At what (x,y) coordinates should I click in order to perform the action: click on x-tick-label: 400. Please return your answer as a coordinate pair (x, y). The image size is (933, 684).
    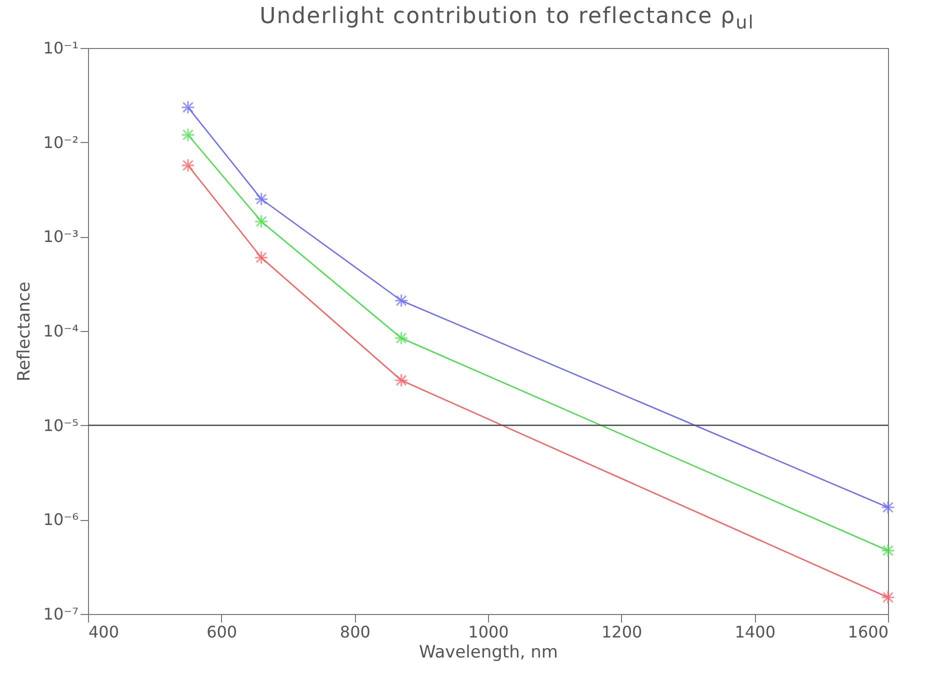
    Looking at the image, I should click on (104, 632).